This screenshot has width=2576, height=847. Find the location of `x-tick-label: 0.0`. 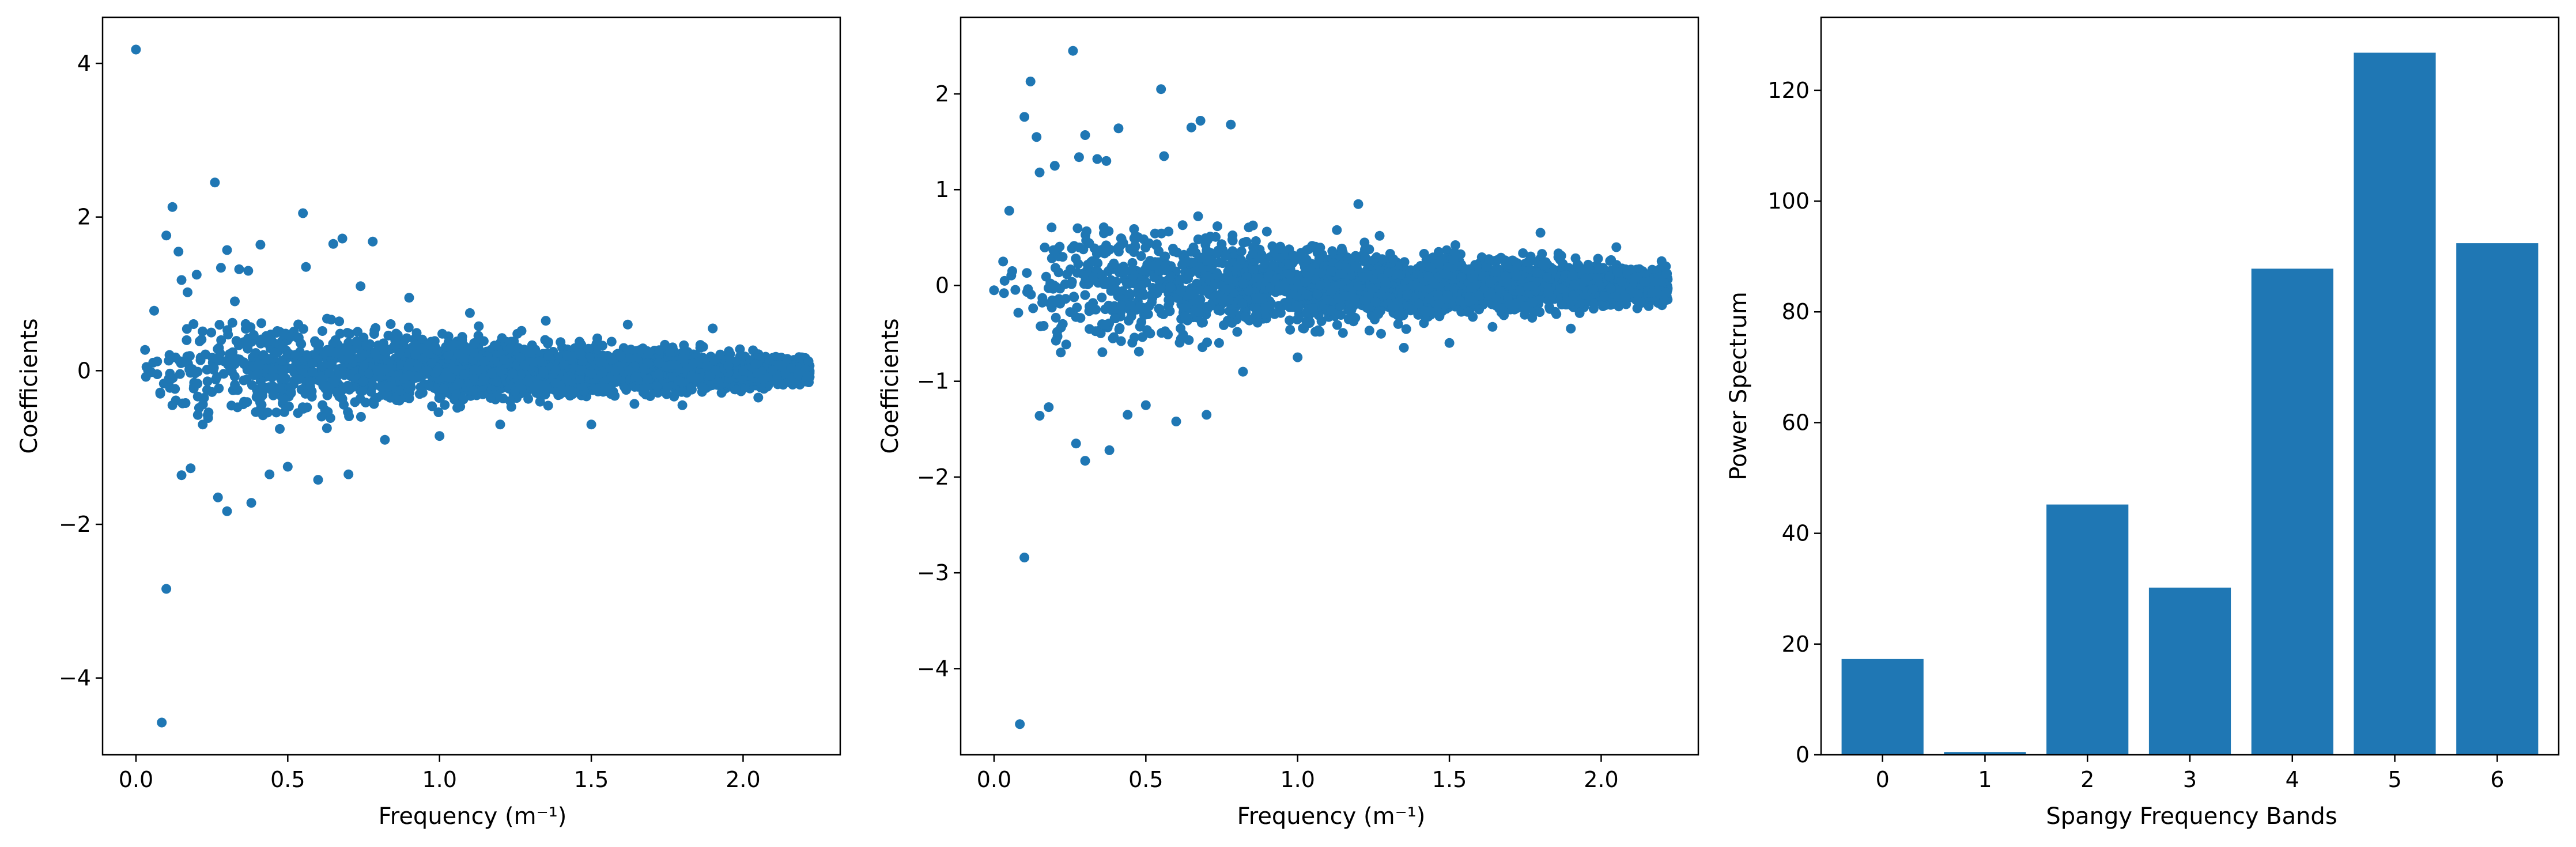

x-tick-label: 0.0 is located at coordinates (136, 779).